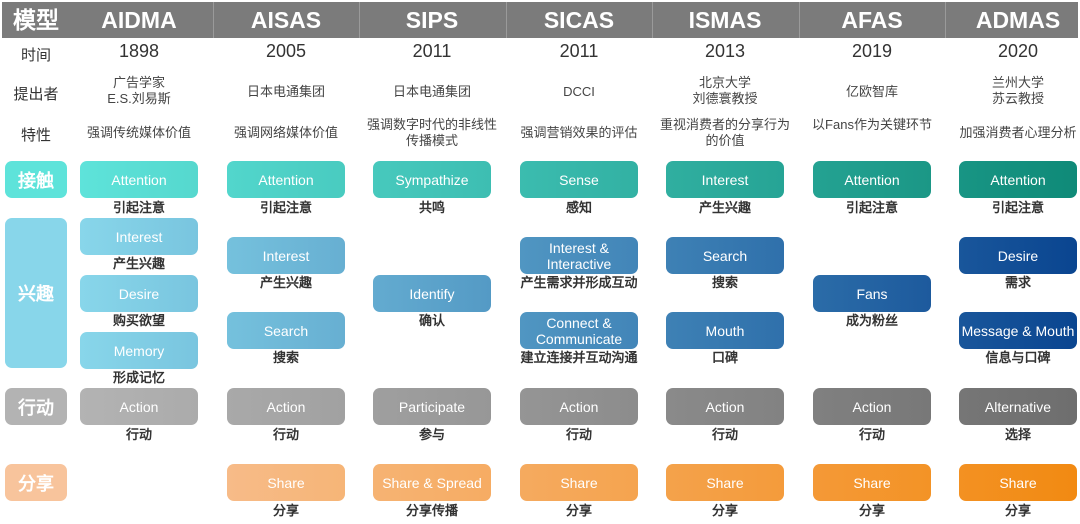  Describe the element at coordinates (138, 320) in the screenshot. I see `stage-box-caption: 购买欲望` at that location.